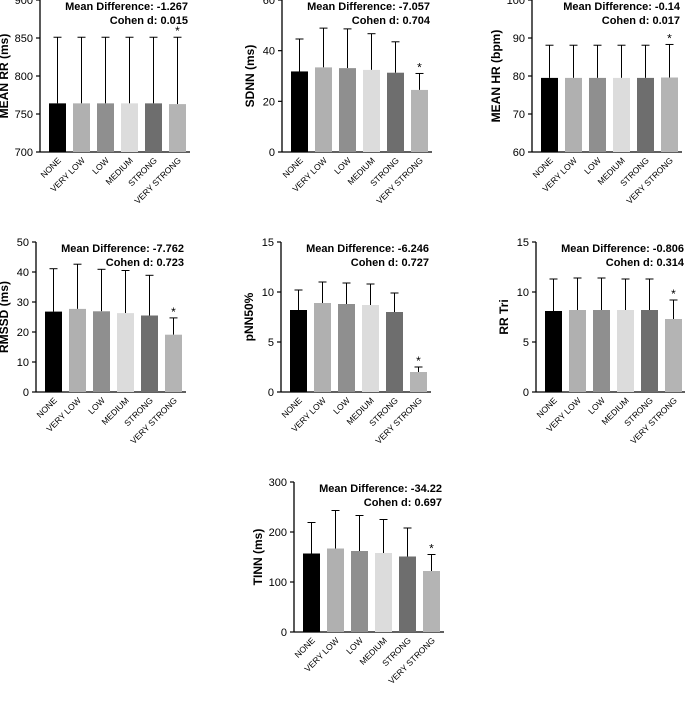  What do you see at coordinates (278, 533) in the screenshot?
I see `y-tick-label: 200` at bounding box center [278, 533].